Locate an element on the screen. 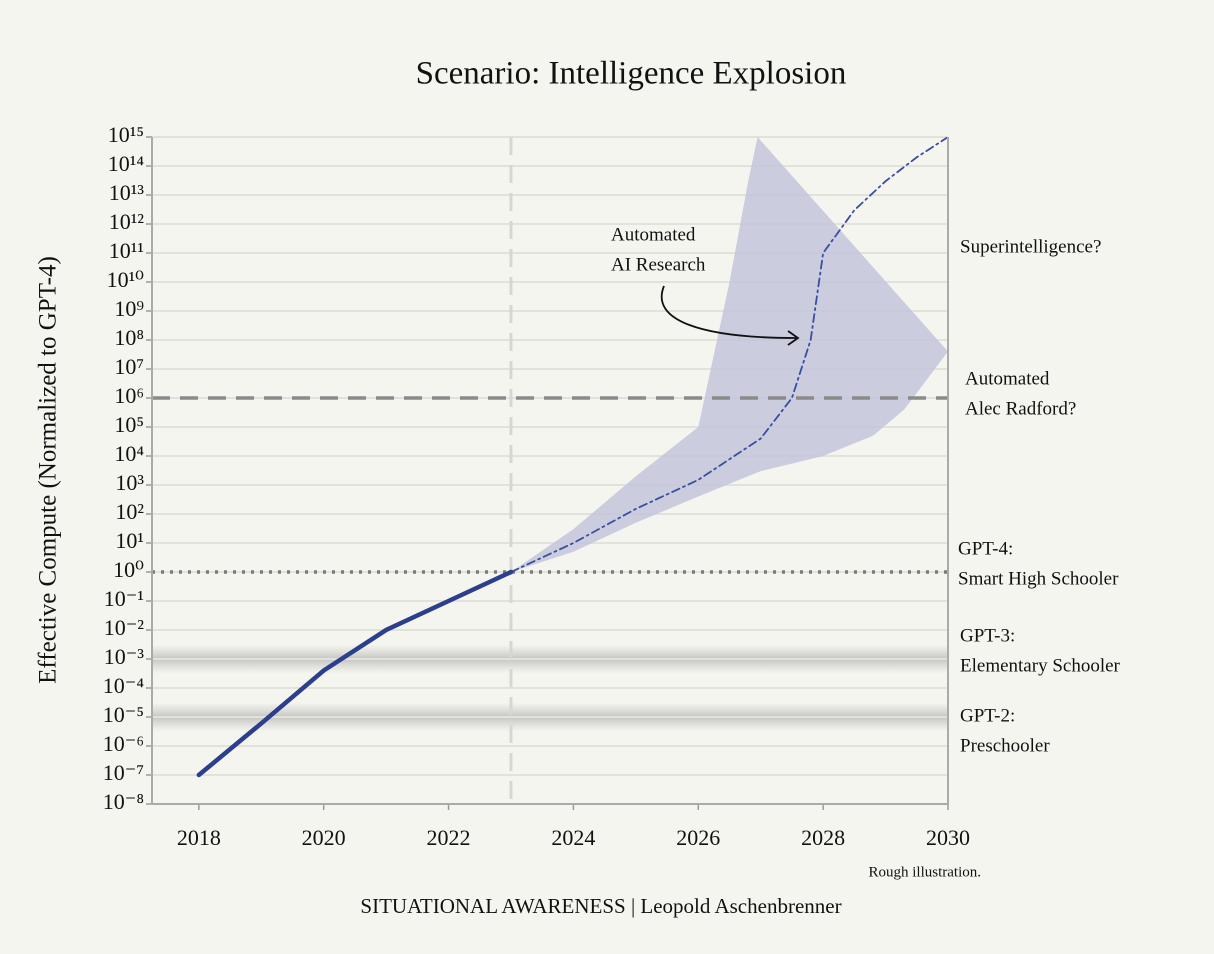  x-tick-label: 2018 is located at coordinates (199, 837).